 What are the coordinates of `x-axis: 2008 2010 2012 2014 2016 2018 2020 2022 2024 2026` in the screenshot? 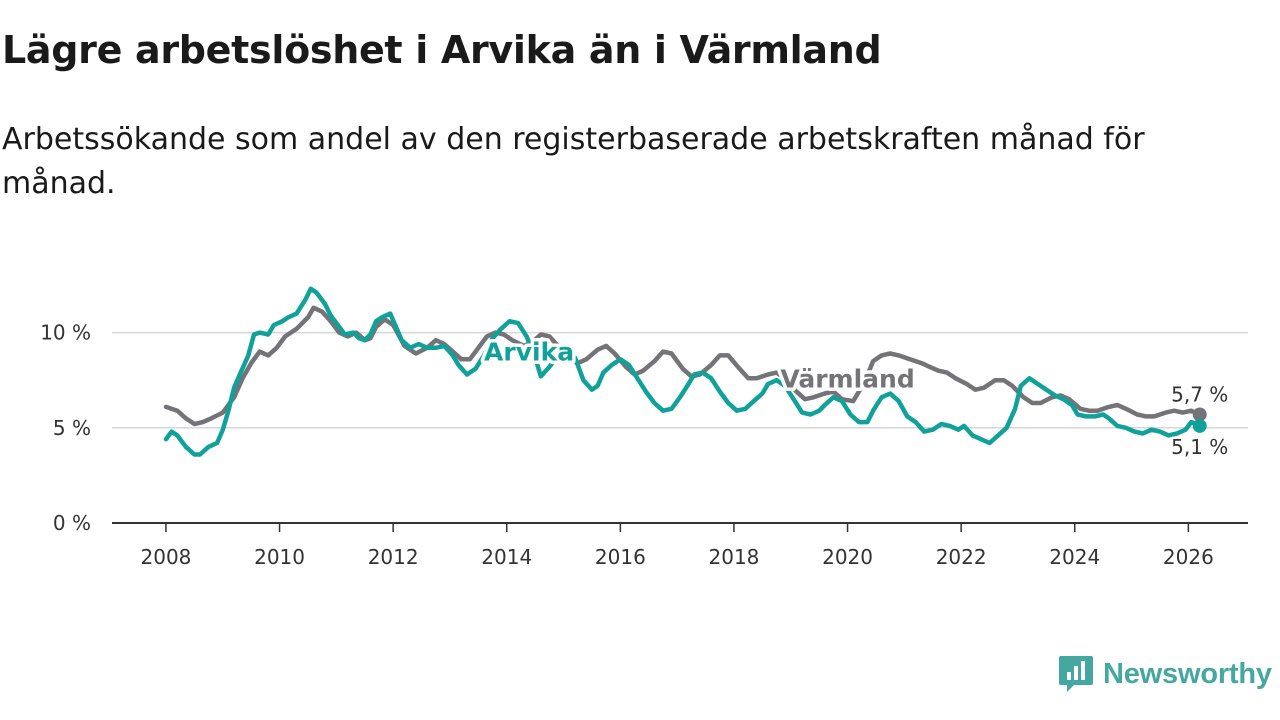 It's located at (680, 545).